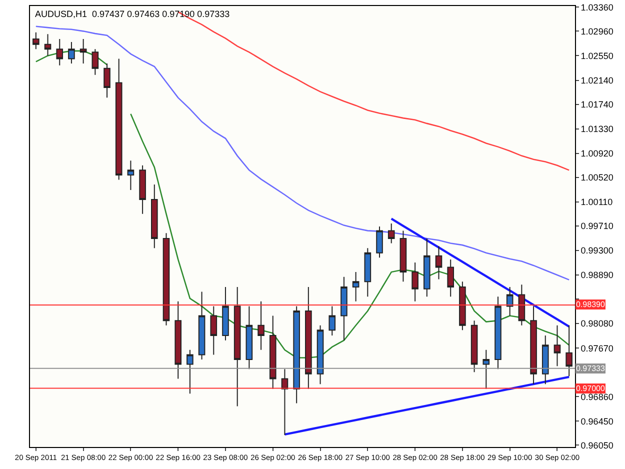 This screenshot has height=469, width=625. What do you see at coordinates (591, 388) in the screenshot?
I see `ref-line-label: 0.97000` at bounding box center [591, 388].